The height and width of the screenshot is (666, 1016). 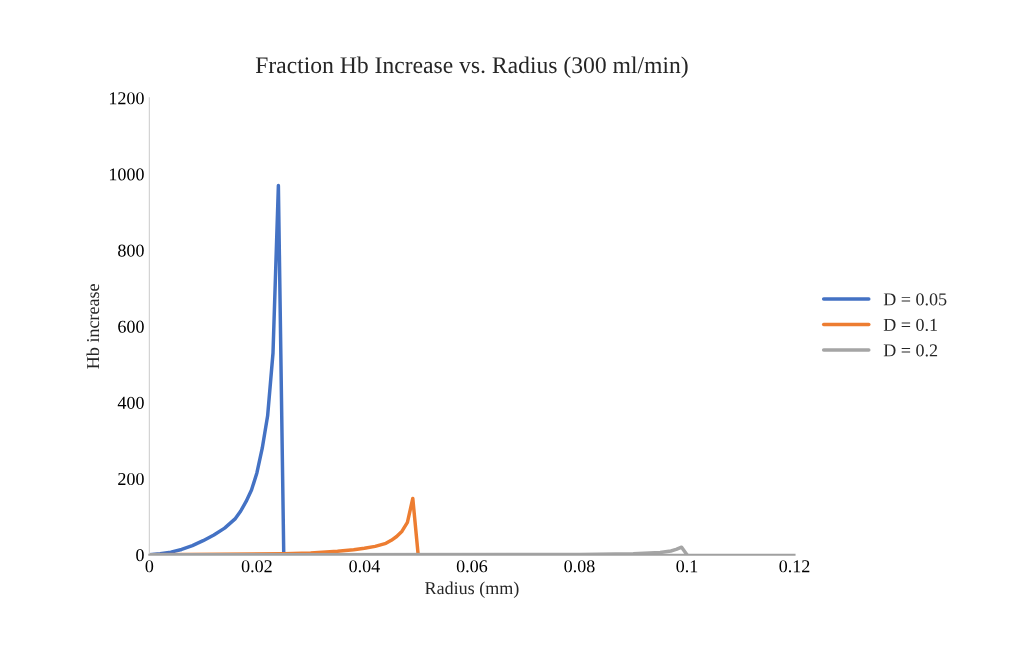 I want to click on y-tick-label: 400, so click(x=130, y=402).